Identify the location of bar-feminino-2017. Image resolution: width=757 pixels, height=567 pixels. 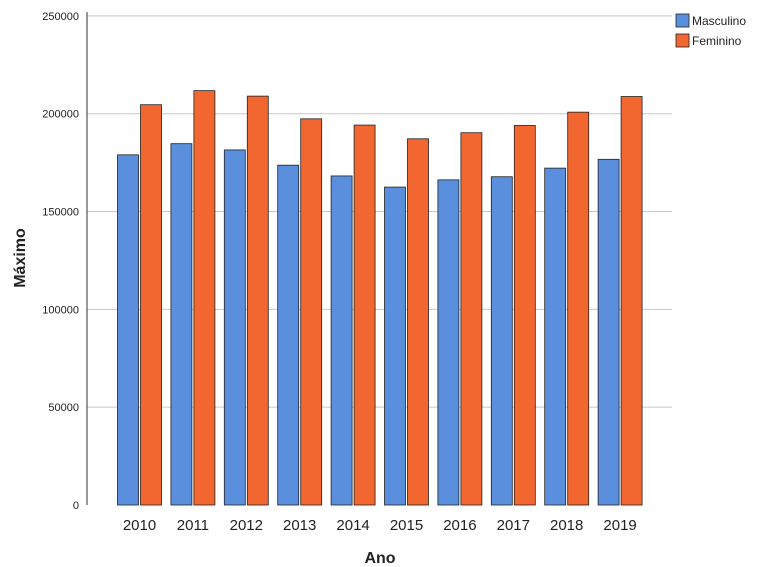
(524, 315).